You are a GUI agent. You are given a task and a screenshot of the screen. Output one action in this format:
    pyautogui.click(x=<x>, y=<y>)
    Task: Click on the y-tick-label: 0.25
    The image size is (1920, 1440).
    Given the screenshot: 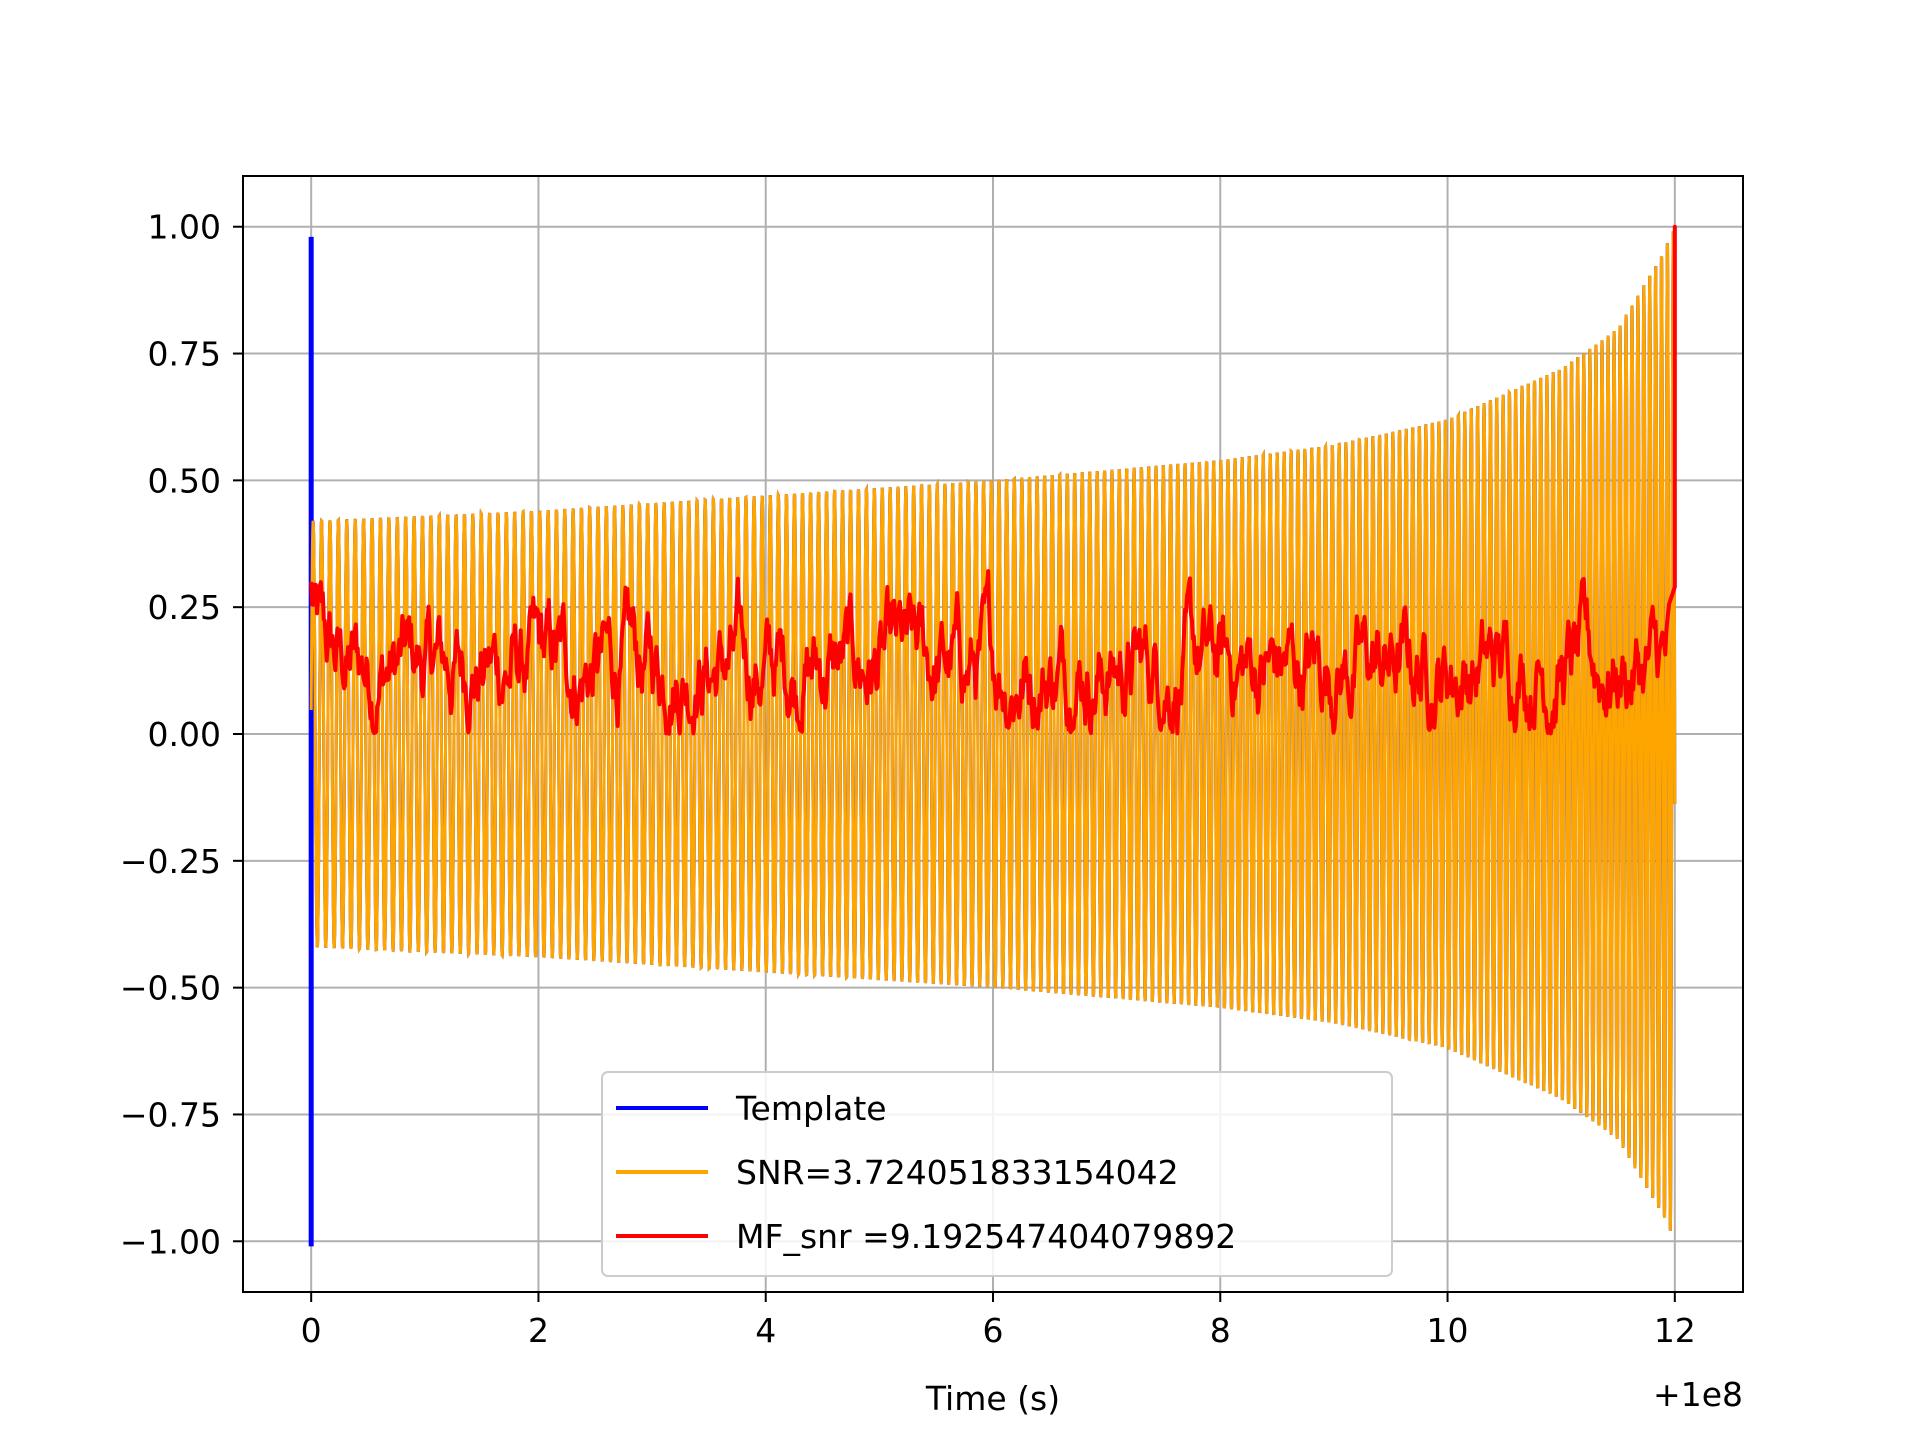 What is the action you would take?
    pyautogui.click(x=184, y=607)
    